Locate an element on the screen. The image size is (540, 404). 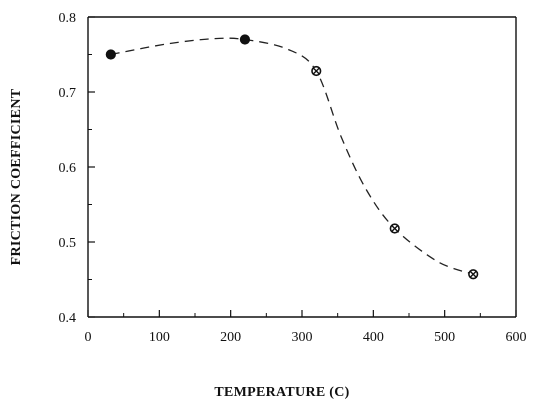
x-tick-label: 300 is located at coordinates (302, 337).